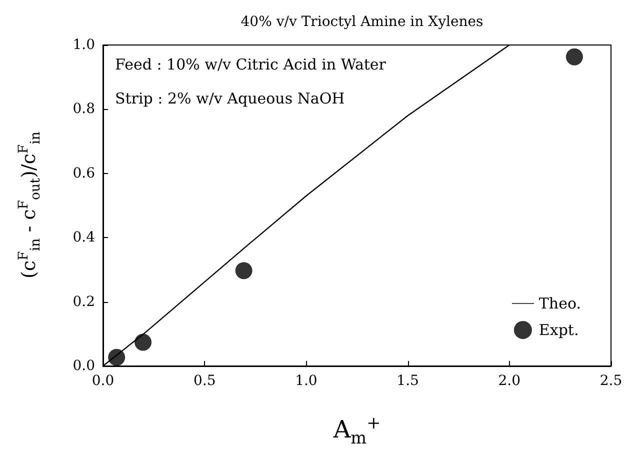  What do you see at coordinates (84, 173) in the screenshot?
I see `y-tick-label: 0.6` at bounding box center [84, 173].